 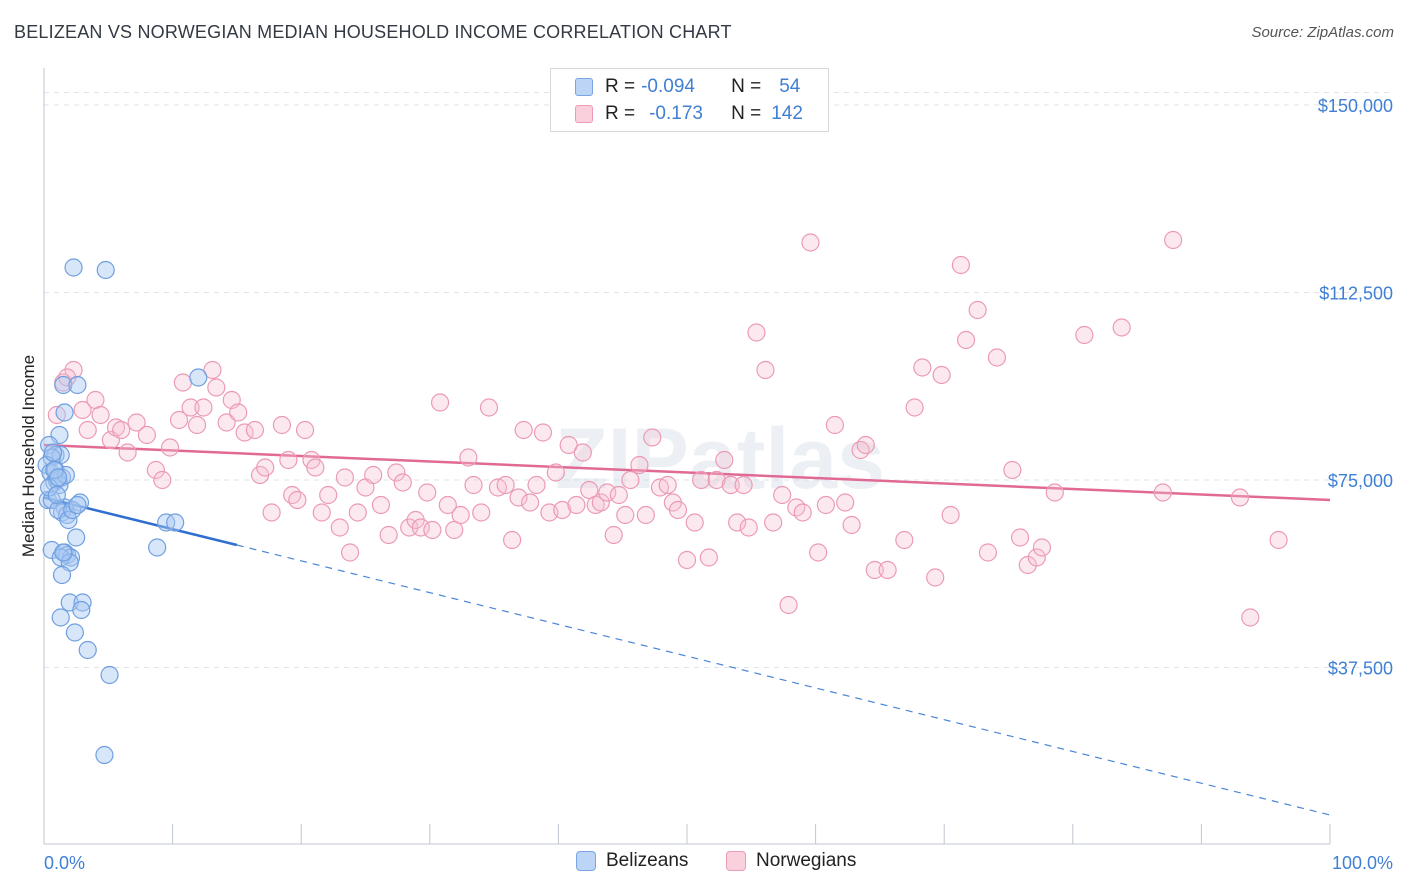 What do you see at coordinates (790, 86) in the screenshot?
I see `legend-n-value: 54` at bounding box center [790, 86].